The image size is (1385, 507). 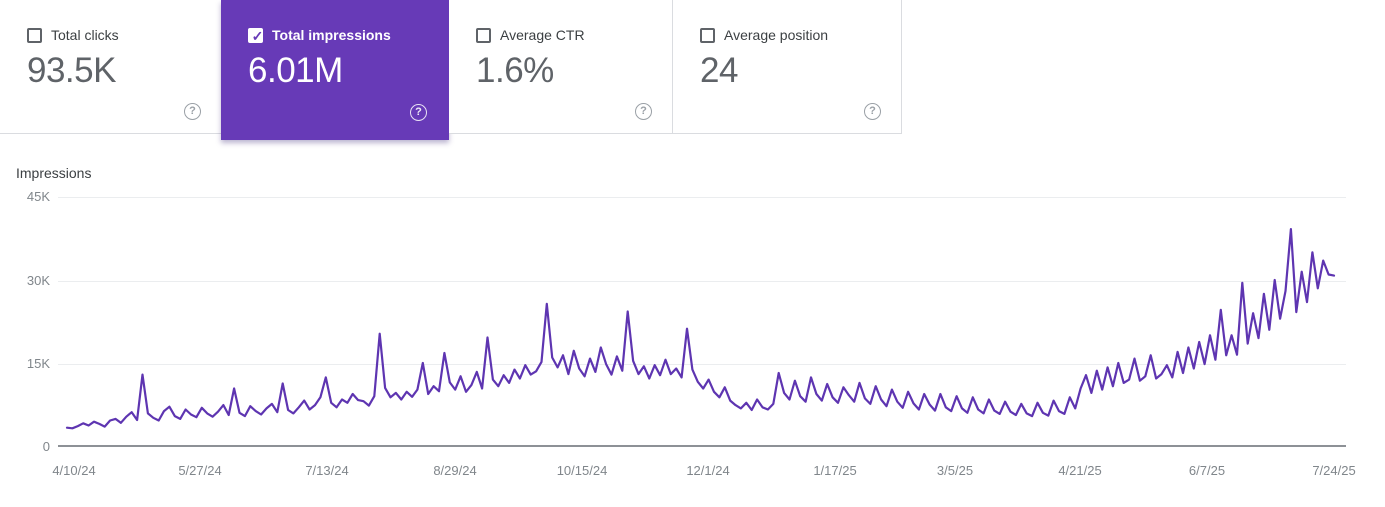 What do you see at coordinates (1207, 470) in the screenshot?
I see `x-tick: 6/7/25` at bounding box center [1207, 470].